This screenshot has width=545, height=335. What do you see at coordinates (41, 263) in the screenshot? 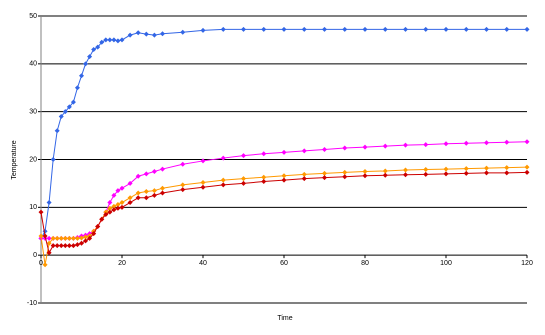
I see `x-tick-label: 0` at bounding box center [41, 263].